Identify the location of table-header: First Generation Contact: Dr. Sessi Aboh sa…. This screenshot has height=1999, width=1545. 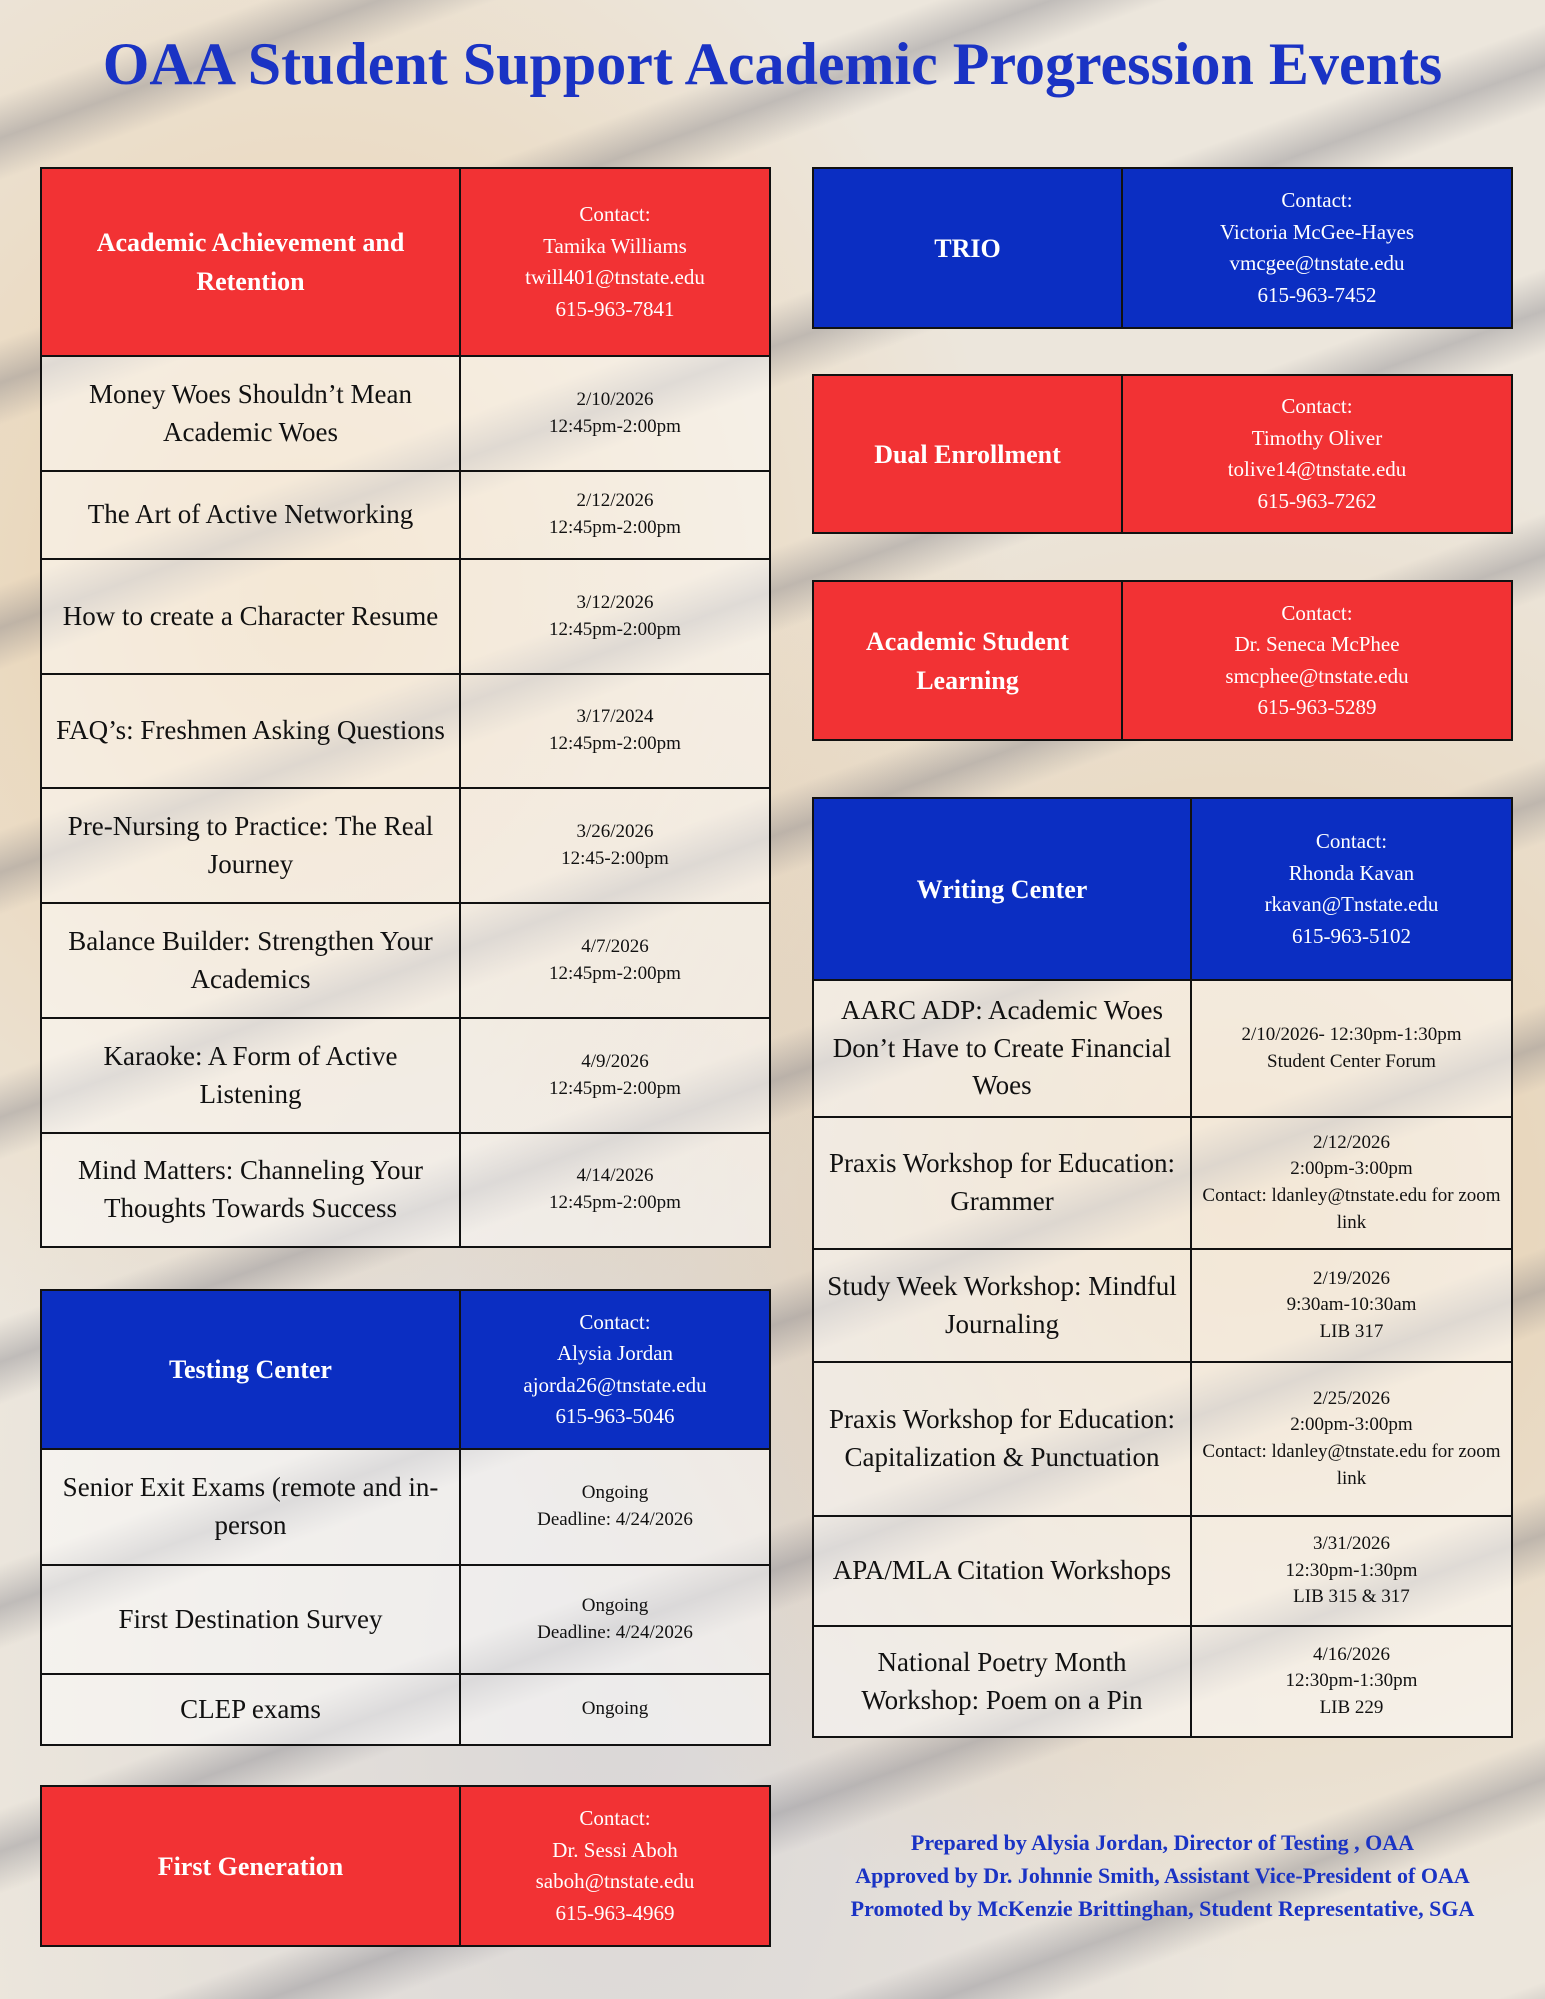
(405, 1866).